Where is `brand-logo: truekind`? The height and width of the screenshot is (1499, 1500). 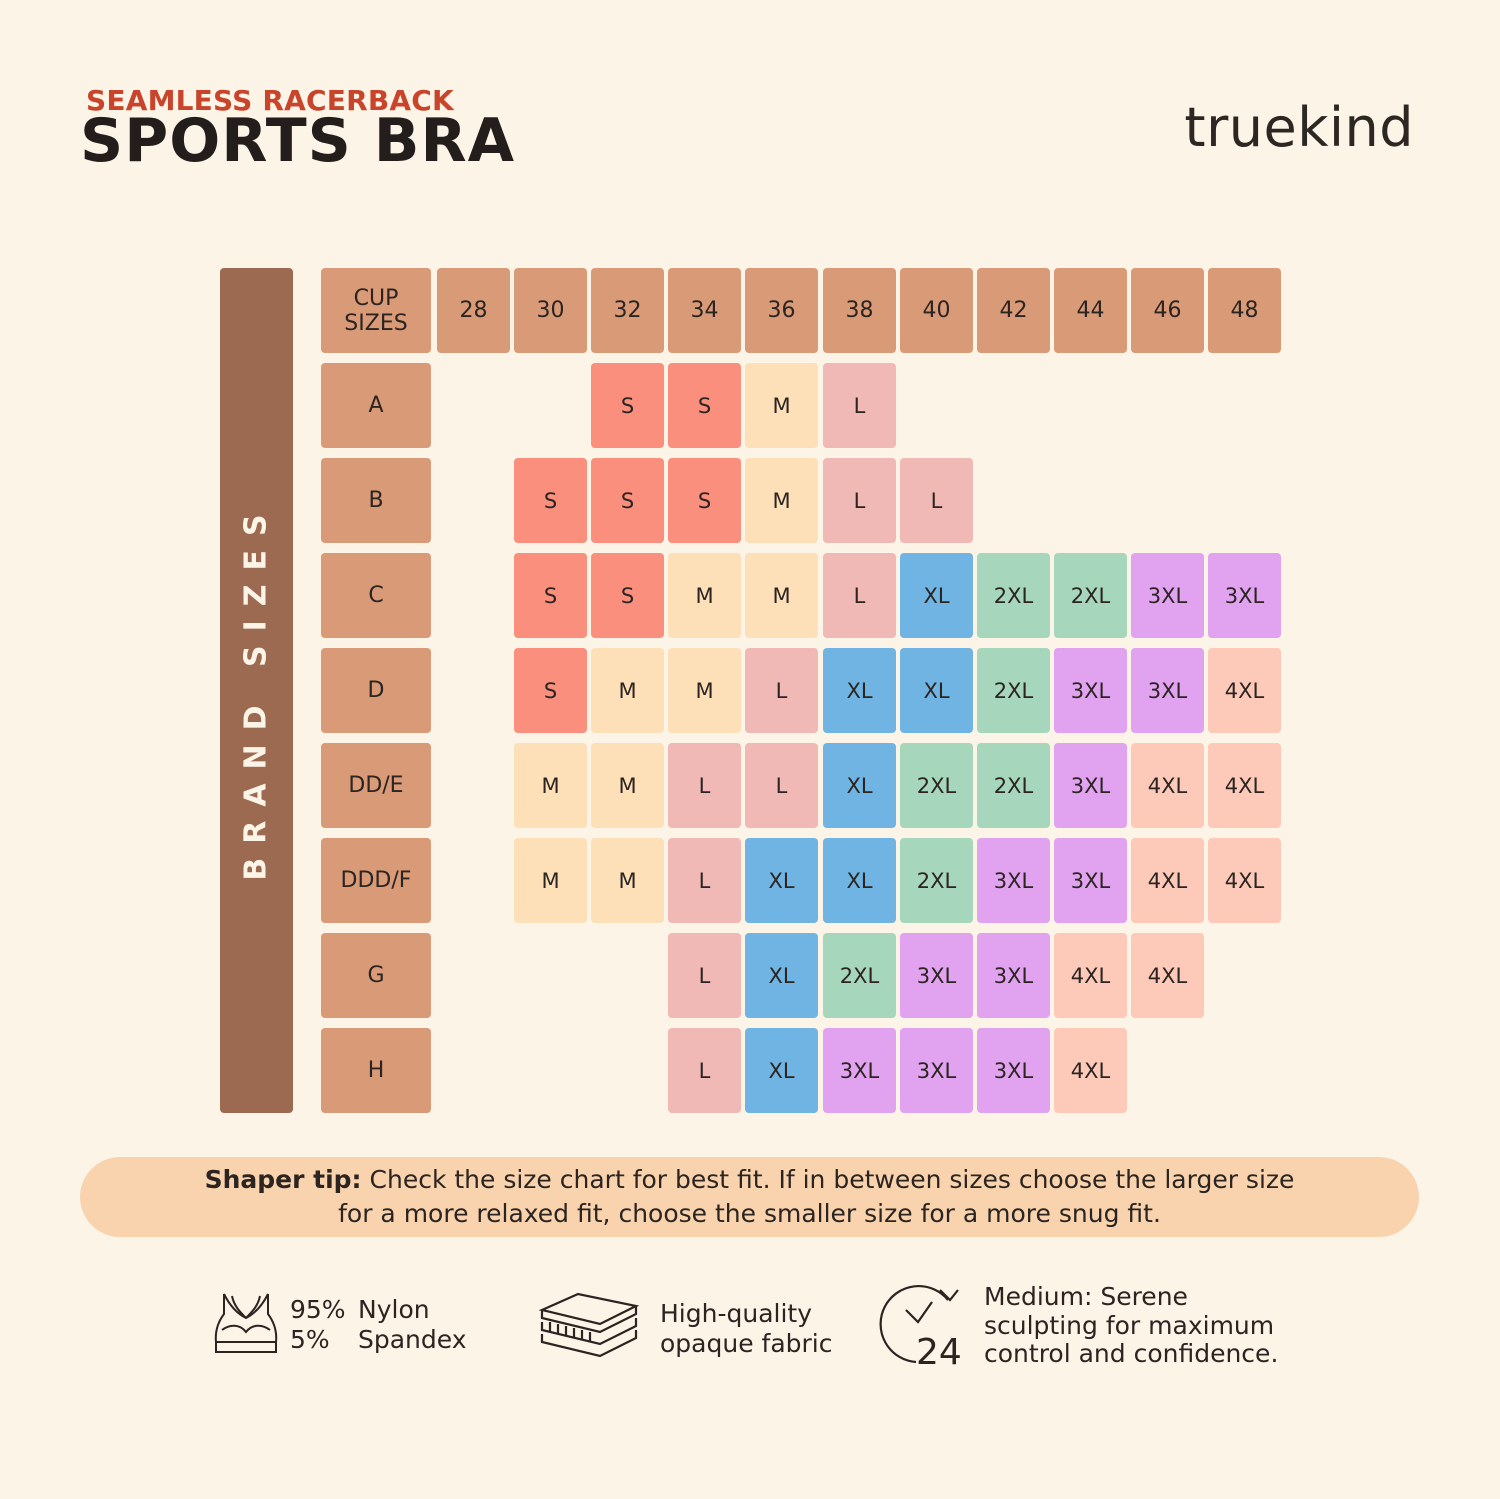 brand-logo: truekind is located at coordinates (1299, 127).